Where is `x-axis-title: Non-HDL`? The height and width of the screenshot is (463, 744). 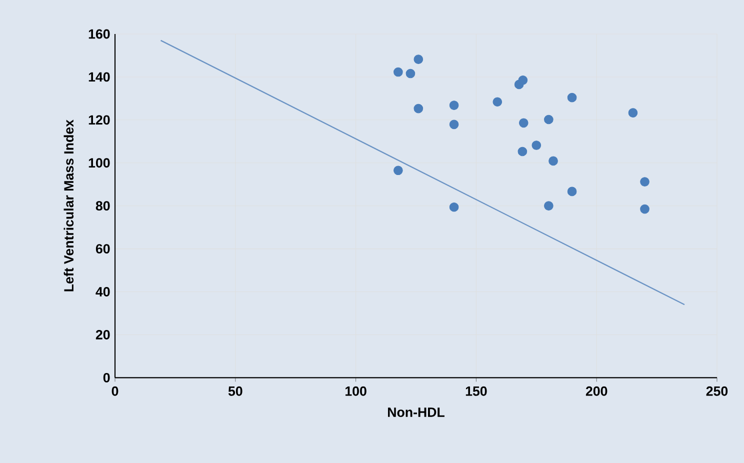
x-axis-title: Non-HDL is located at coordinates (416, 412).